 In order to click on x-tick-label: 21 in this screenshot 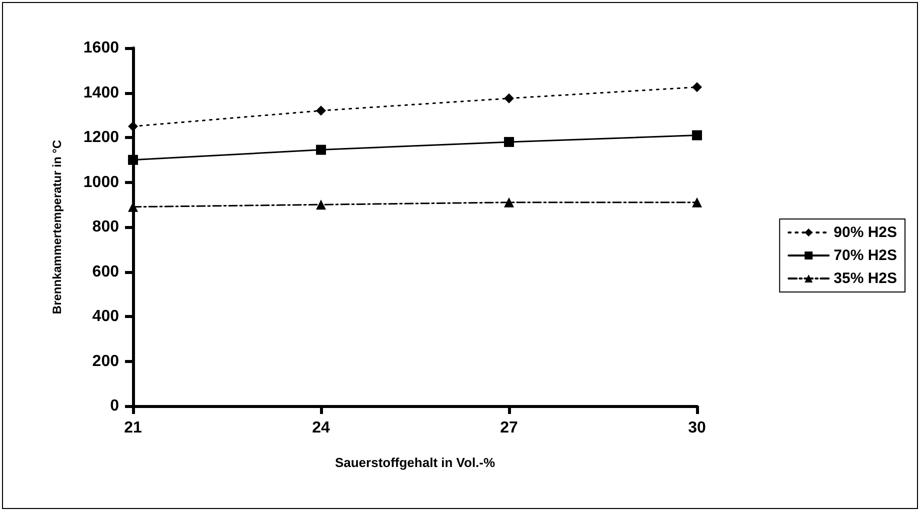, I will do `click(133, 428)`.